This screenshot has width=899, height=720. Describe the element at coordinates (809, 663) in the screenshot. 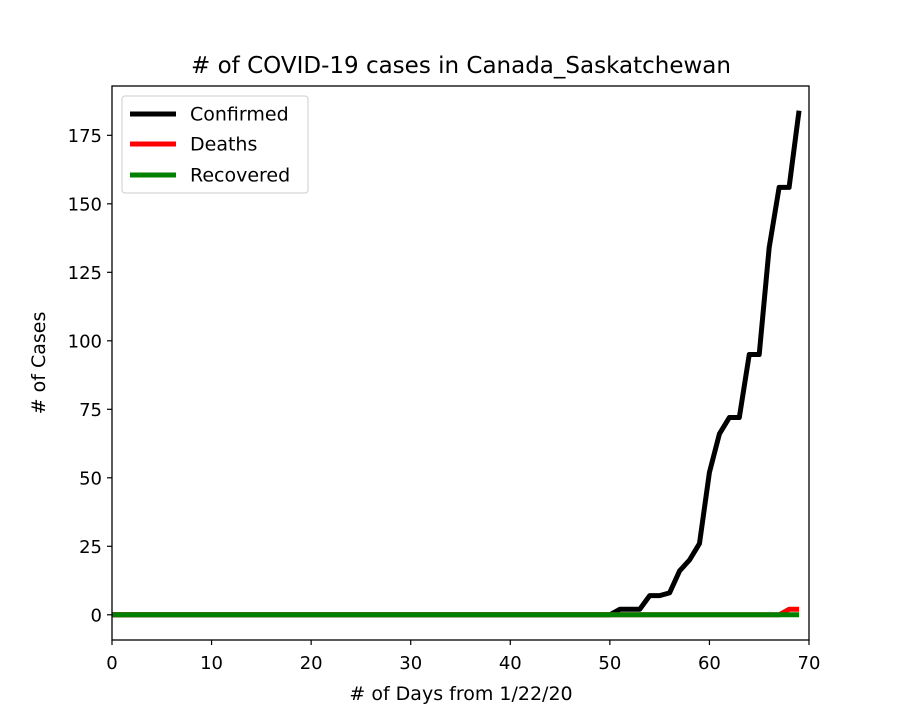

I see `x-tick-label: 70` at that location.